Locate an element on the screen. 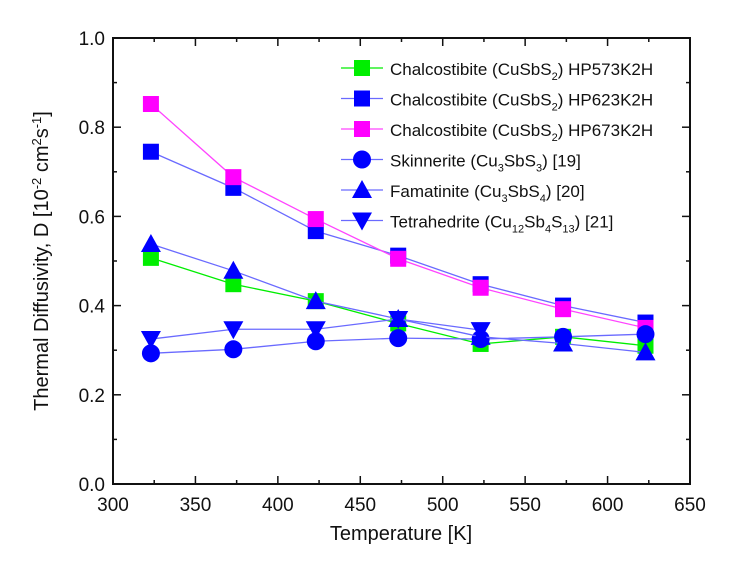 Image resolution: width=741 pixels, height=569 pixels. legend-label: Chalcostibite (CuSbS2) HP573K2H is located at coordinates (521, 71).